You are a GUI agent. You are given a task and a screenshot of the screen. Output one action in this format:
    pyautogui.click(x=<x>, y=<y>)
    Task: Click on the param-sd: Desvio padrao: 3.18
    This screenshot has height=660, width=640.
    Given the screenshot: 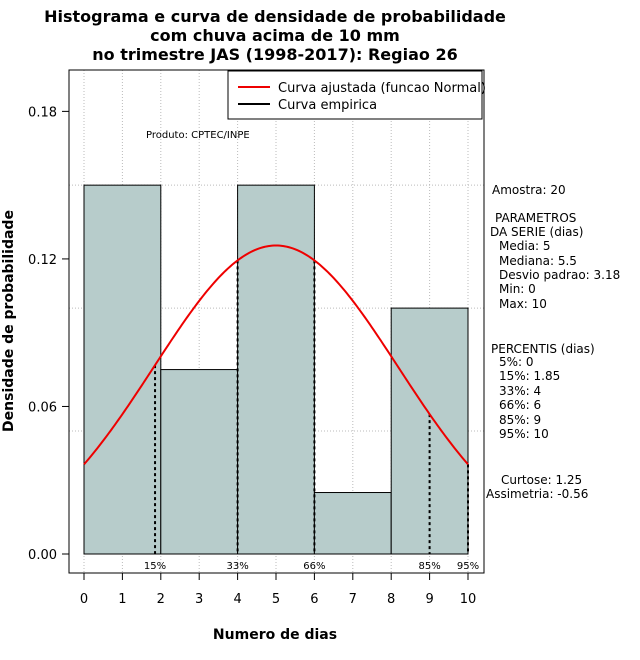 What is the action you would take?
    pyautogui.click(x=559, y=275)
    